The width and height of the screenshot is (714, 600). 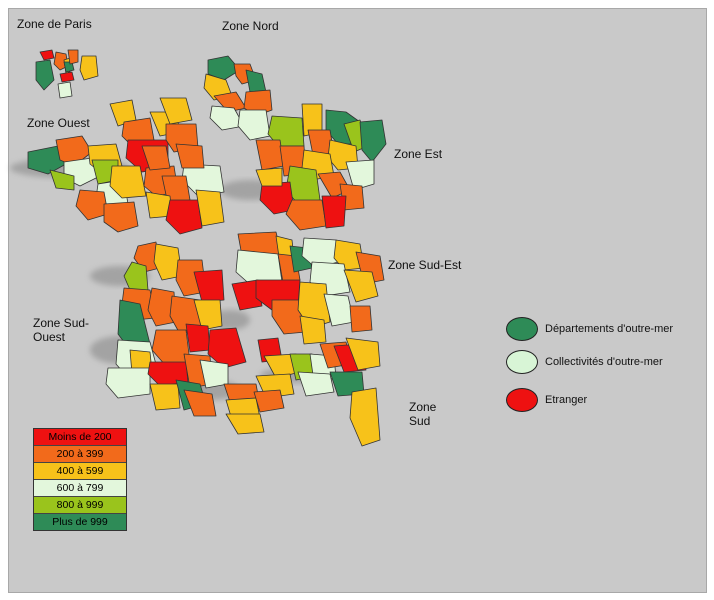 I want to click on scale-row-4: 800 à 999, so click(x=80, y=505).